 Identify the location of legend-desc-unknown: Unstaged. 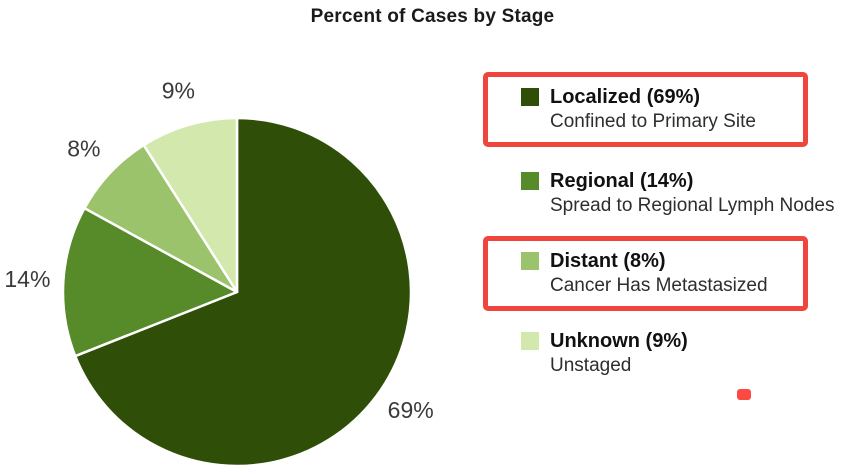
(591, 365).